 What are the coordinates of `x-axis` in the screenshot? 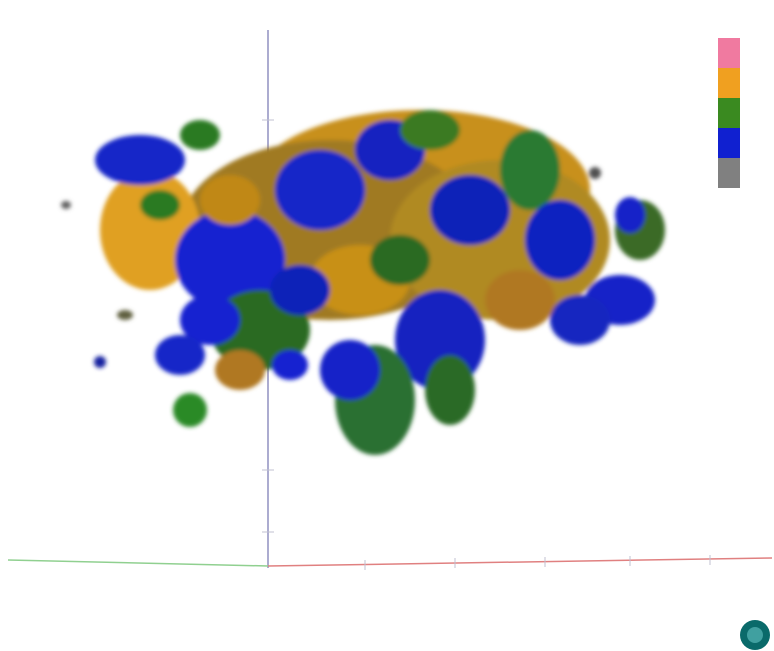 It's located at (520, 562).